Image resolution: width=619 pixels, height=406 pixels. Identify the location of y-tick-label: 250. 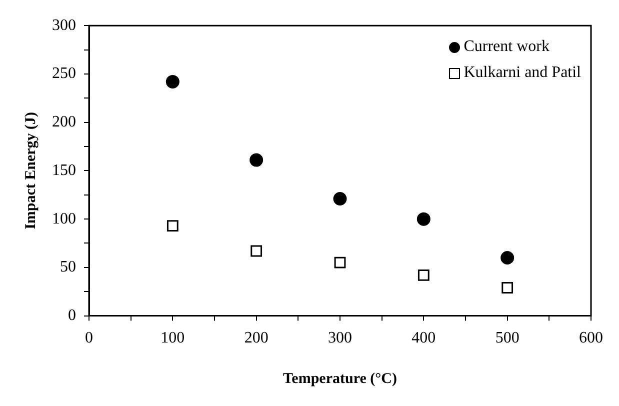
(64, 73).